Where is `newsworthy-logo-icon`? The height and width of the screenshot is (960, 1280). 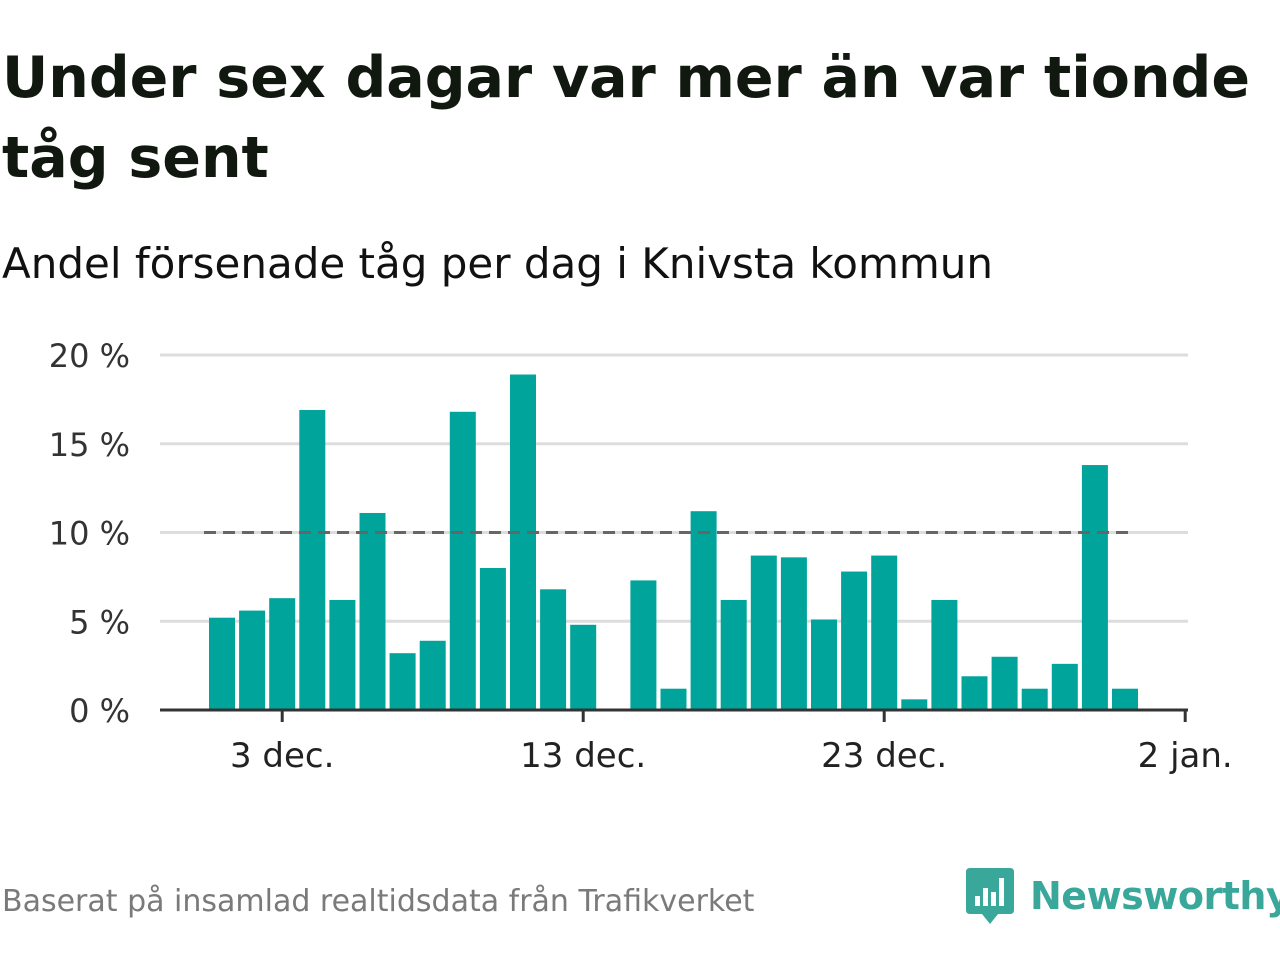
newsworthy-logo-icon is located at coordinates (990, 896).